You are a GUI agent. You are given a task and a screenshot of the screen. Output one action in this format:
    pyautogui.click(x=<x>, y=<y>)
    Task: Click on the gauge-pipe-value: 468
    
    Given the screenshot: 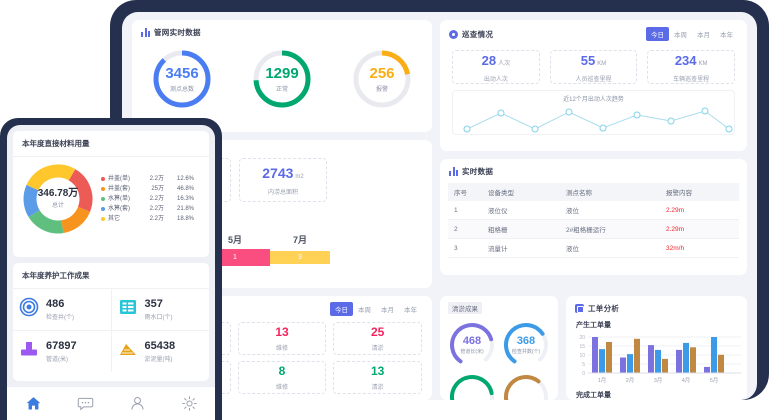 What is the action you would take?
    pyautogui.click(x=472, y=340)
    